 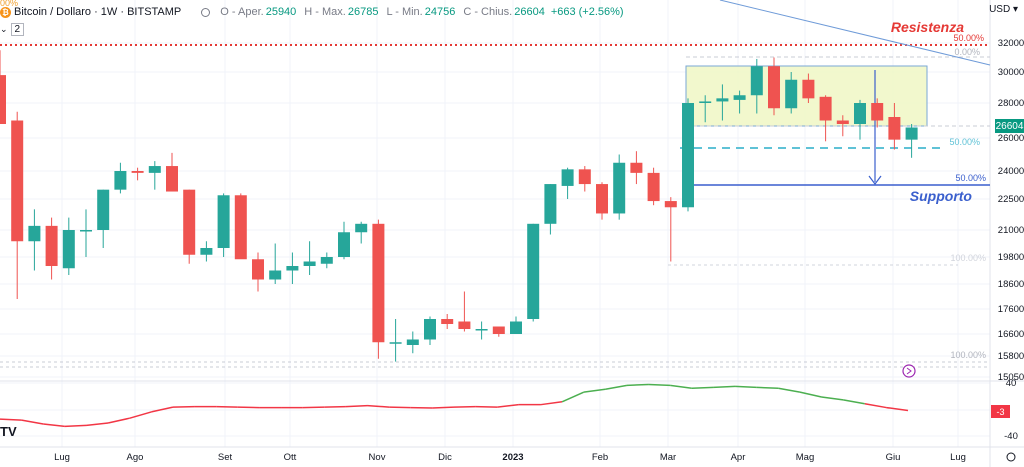 What do you see at coordinates (325, 12) in the screenshot?
I see `high-label: H - Max.` at bounding box center [325, 12].